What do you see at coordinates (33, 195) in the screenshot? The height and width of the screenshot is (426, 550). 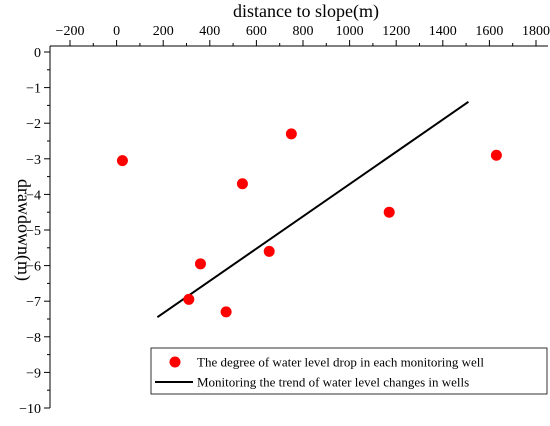 I see `y-tick-label: −4` at bounding box center [33, 195].